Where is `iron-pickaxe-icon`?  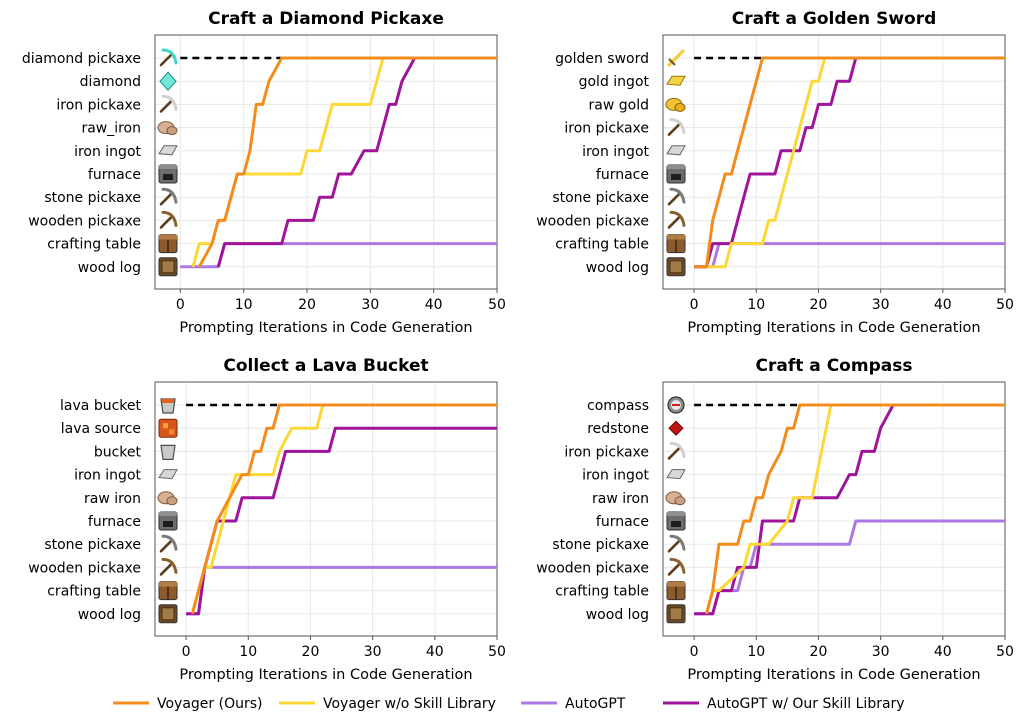 iron-pickaxe-icon is located at coordinates (168, 103).